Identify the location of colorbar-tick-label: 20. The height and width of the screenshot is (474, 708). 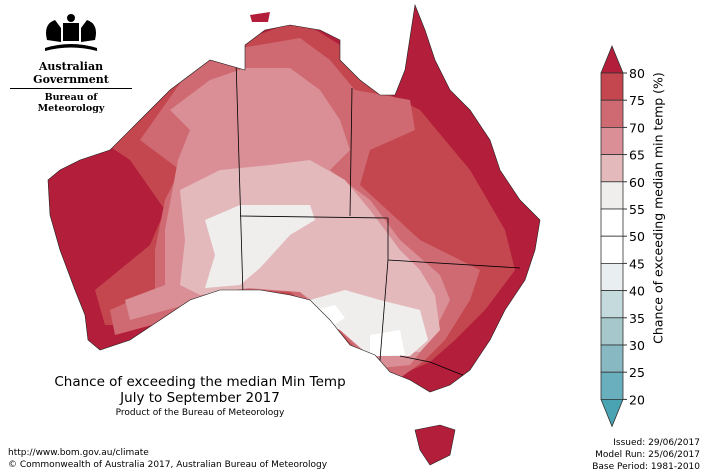
(637, 399).